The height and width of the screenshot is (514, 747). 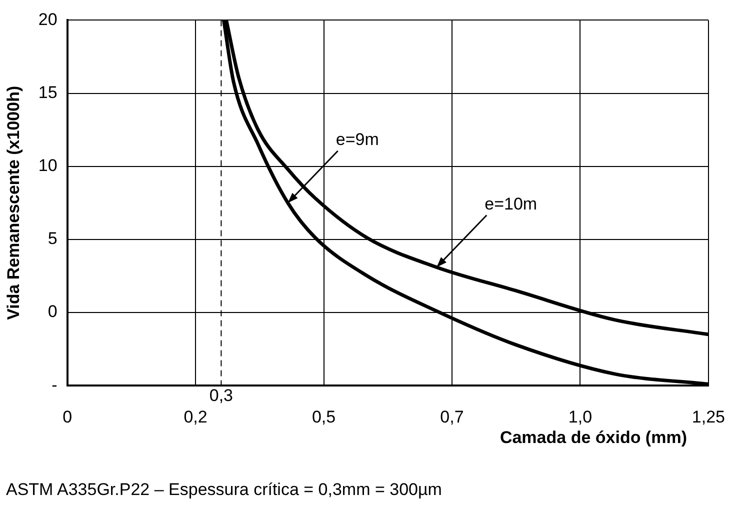 I want to click on annotation: e=10m, so click(x=511, y=204).